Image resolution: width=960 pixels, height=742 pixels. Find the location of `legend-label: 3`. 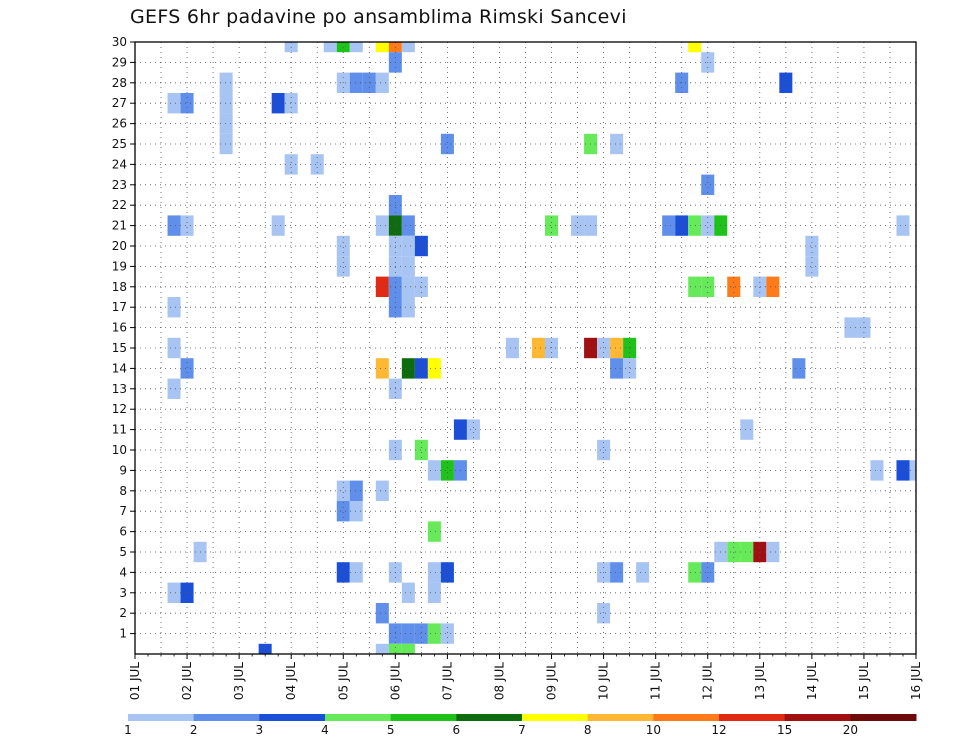

legend-label: 3 is located at coordinates (260, 730).